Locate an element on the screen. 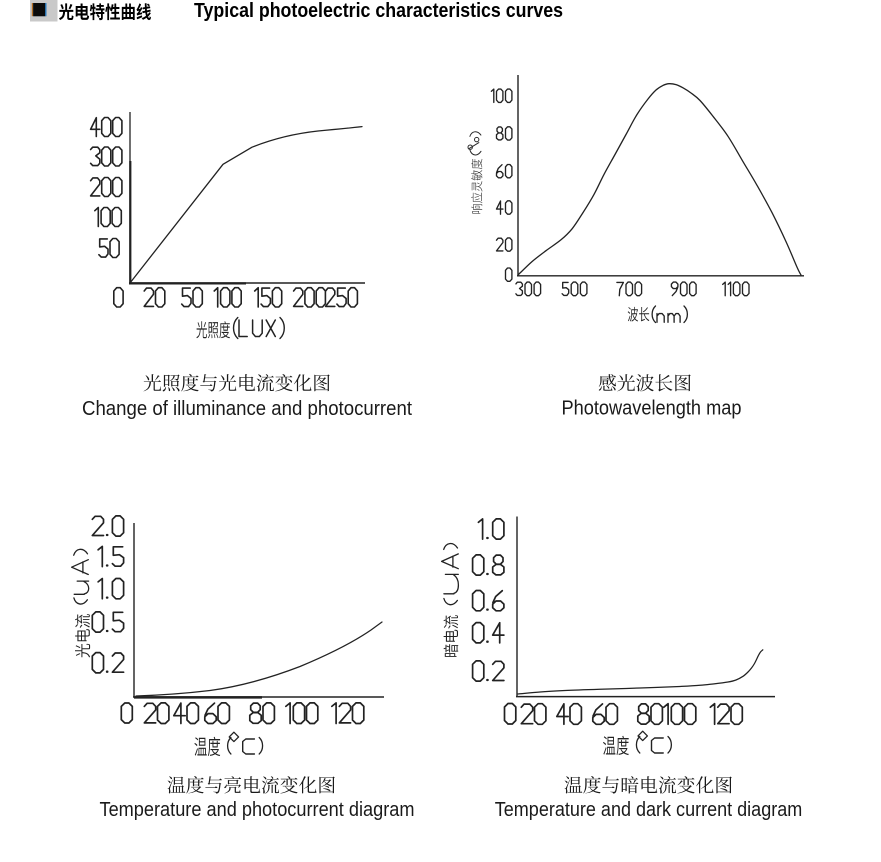 The image size is (881, 862). svg-text: Photowavelength map is located at coordinates (652, 409).